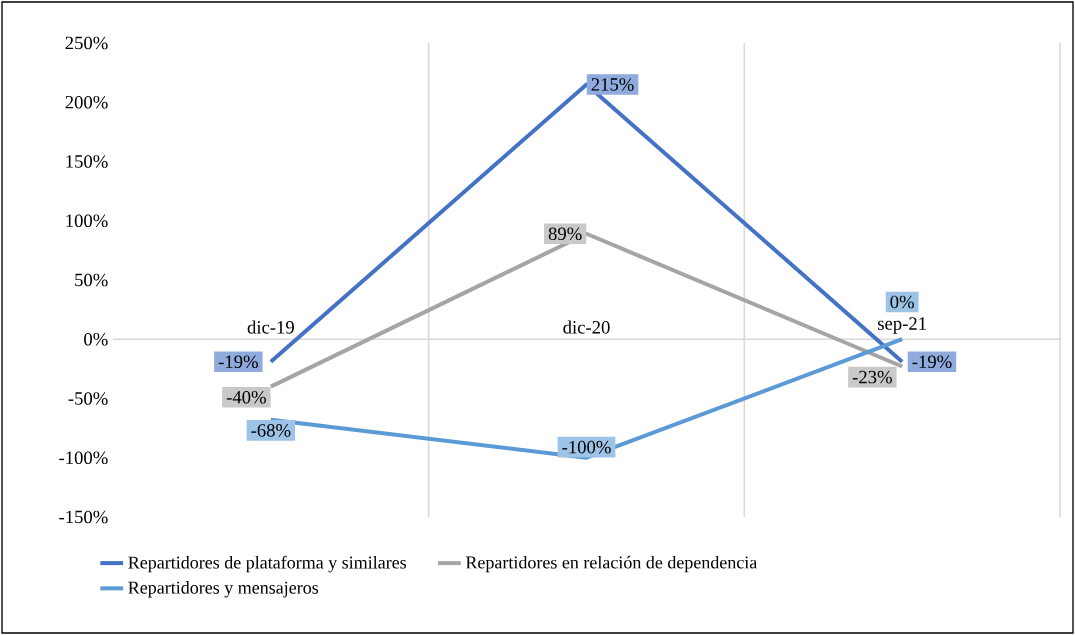 The height and width of the screenshot is (635, 1075). Describe the element at coordinates (91, 280) in the screenshot. I see `y-tick-label: 50%` at that location.